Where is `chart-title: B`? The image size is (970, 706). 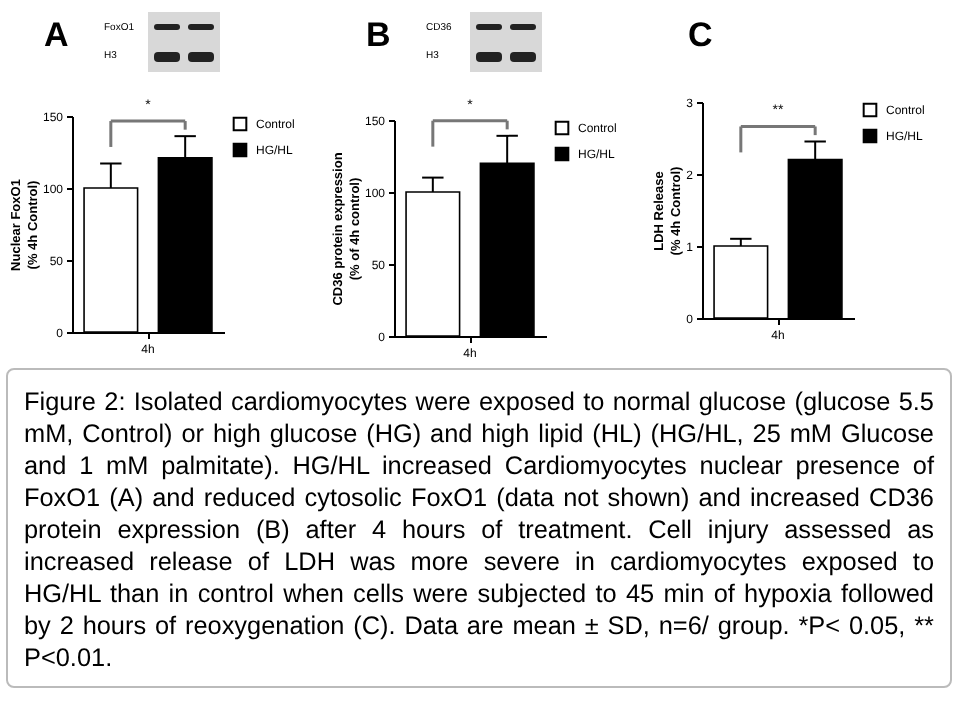
chart-title: B is located at coordinates (378, 36).